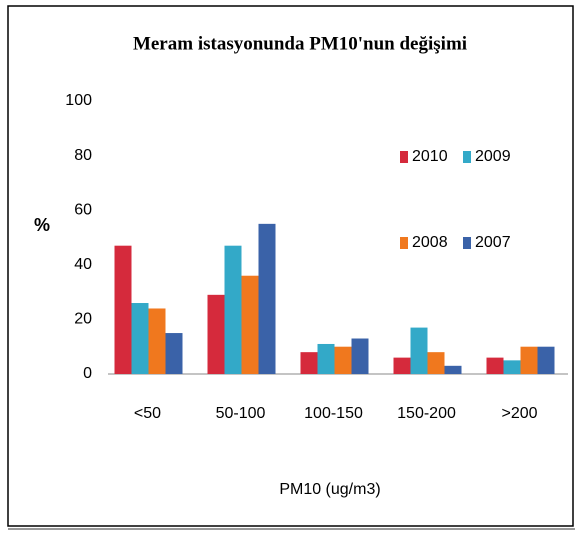  Describe the element at coordinates (83, 319) in the screenshot. I see `y-tick-label: 20` at that location.